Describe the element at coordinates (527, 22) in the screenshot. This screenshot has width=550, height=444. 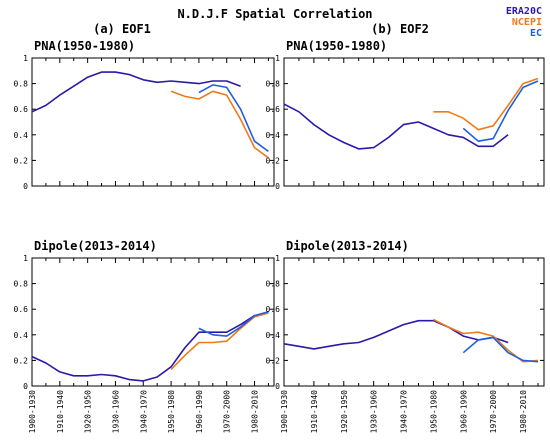
I see `legend-entry-ncepi: NCEPI` at that location.